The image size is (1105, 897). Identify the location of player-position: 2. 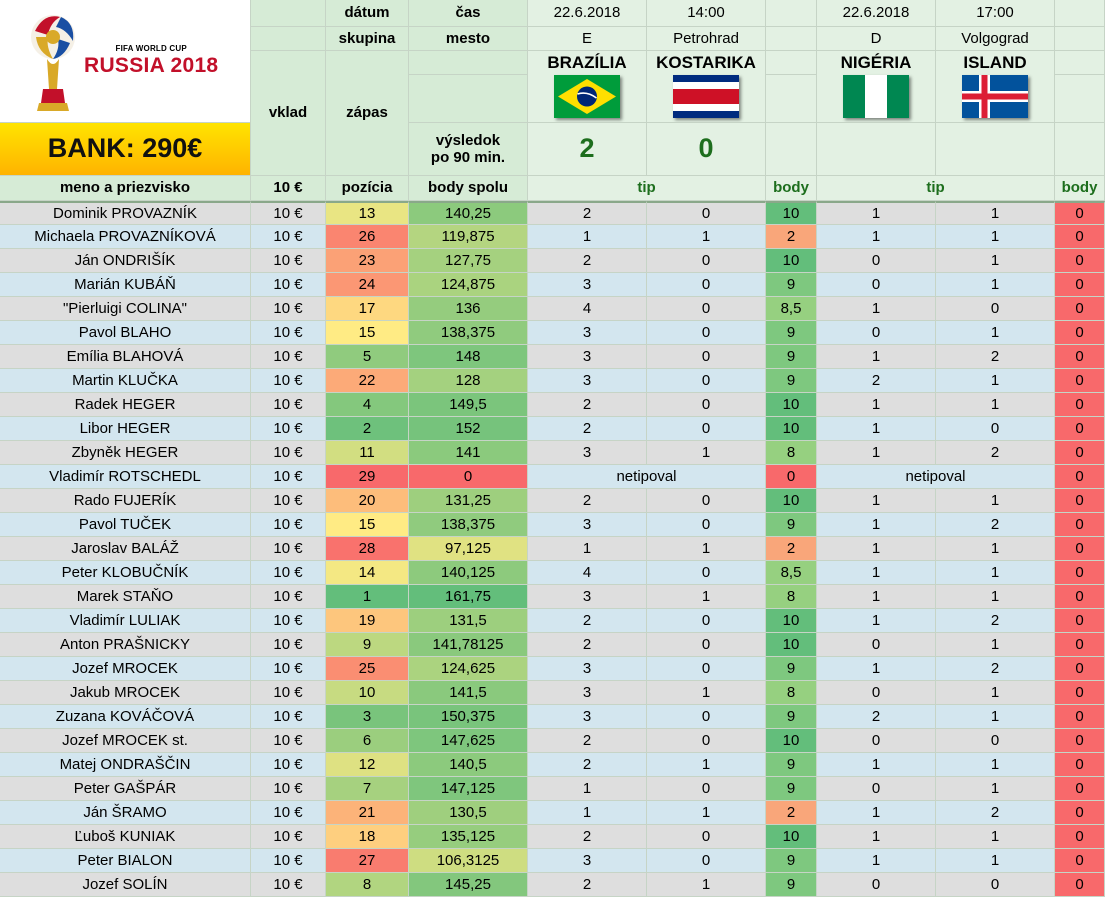
(367, 429).